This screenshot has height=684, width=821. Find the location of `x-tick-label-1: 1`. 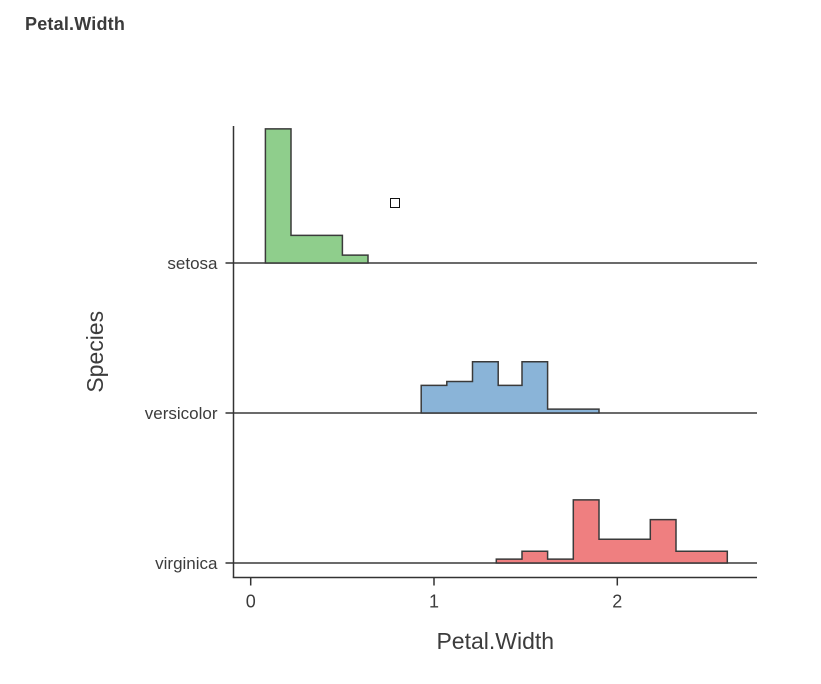

x-tick-label-1: 1 is located at coordinates (434, 602).